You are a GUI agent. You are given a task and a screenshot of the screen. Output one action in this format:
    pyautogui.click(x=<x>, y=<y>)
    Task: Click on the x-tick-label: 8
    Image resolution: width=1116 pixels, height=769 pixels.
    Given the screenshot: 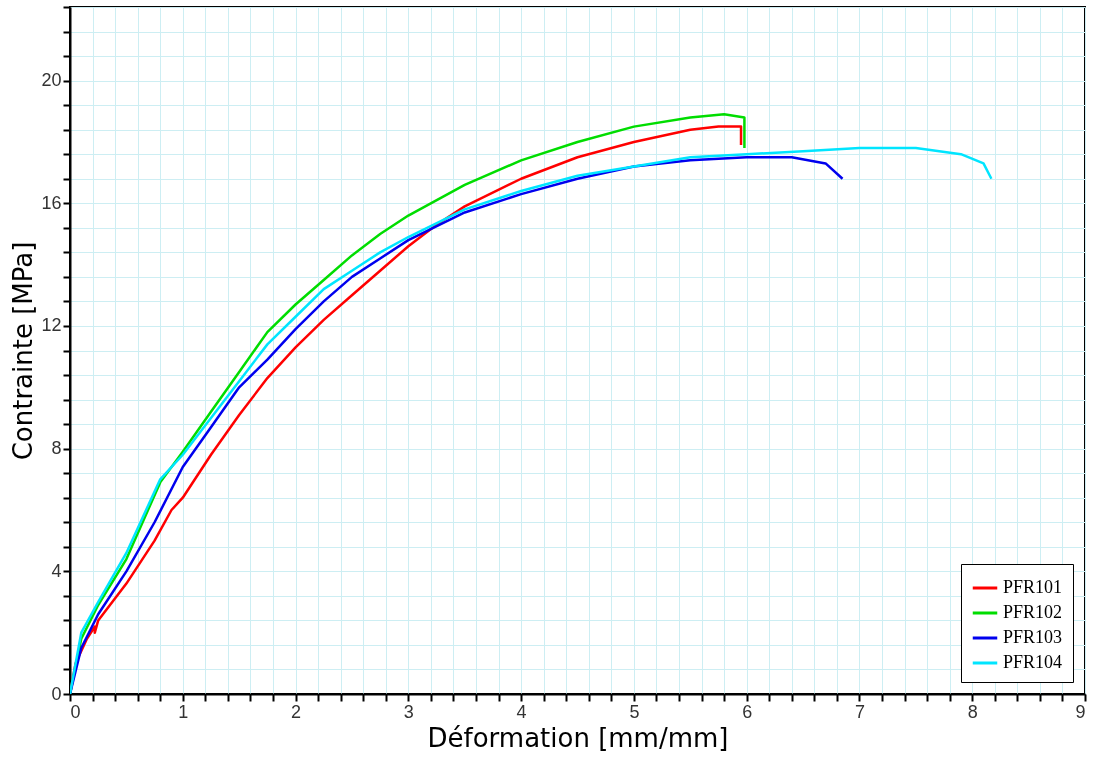 What is the action you would take?
    pyautogui.click(x=972, y=711)
    